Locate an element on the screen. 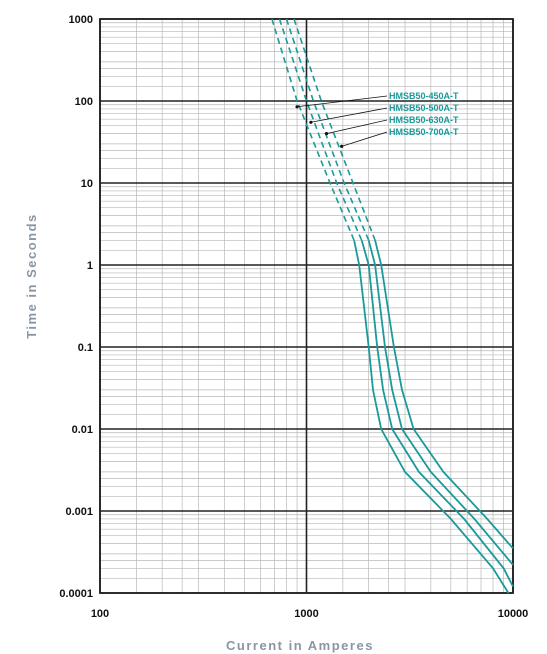  x-tick-label: 100 is located at coordinates (100, 614).